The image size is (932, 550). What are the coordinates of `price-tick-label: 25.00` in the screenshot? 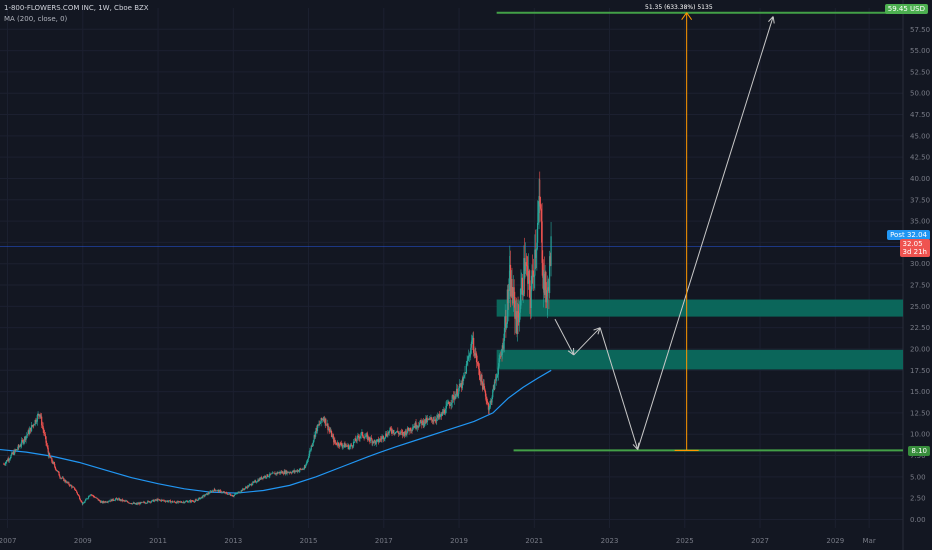 It's located at (920, 307).